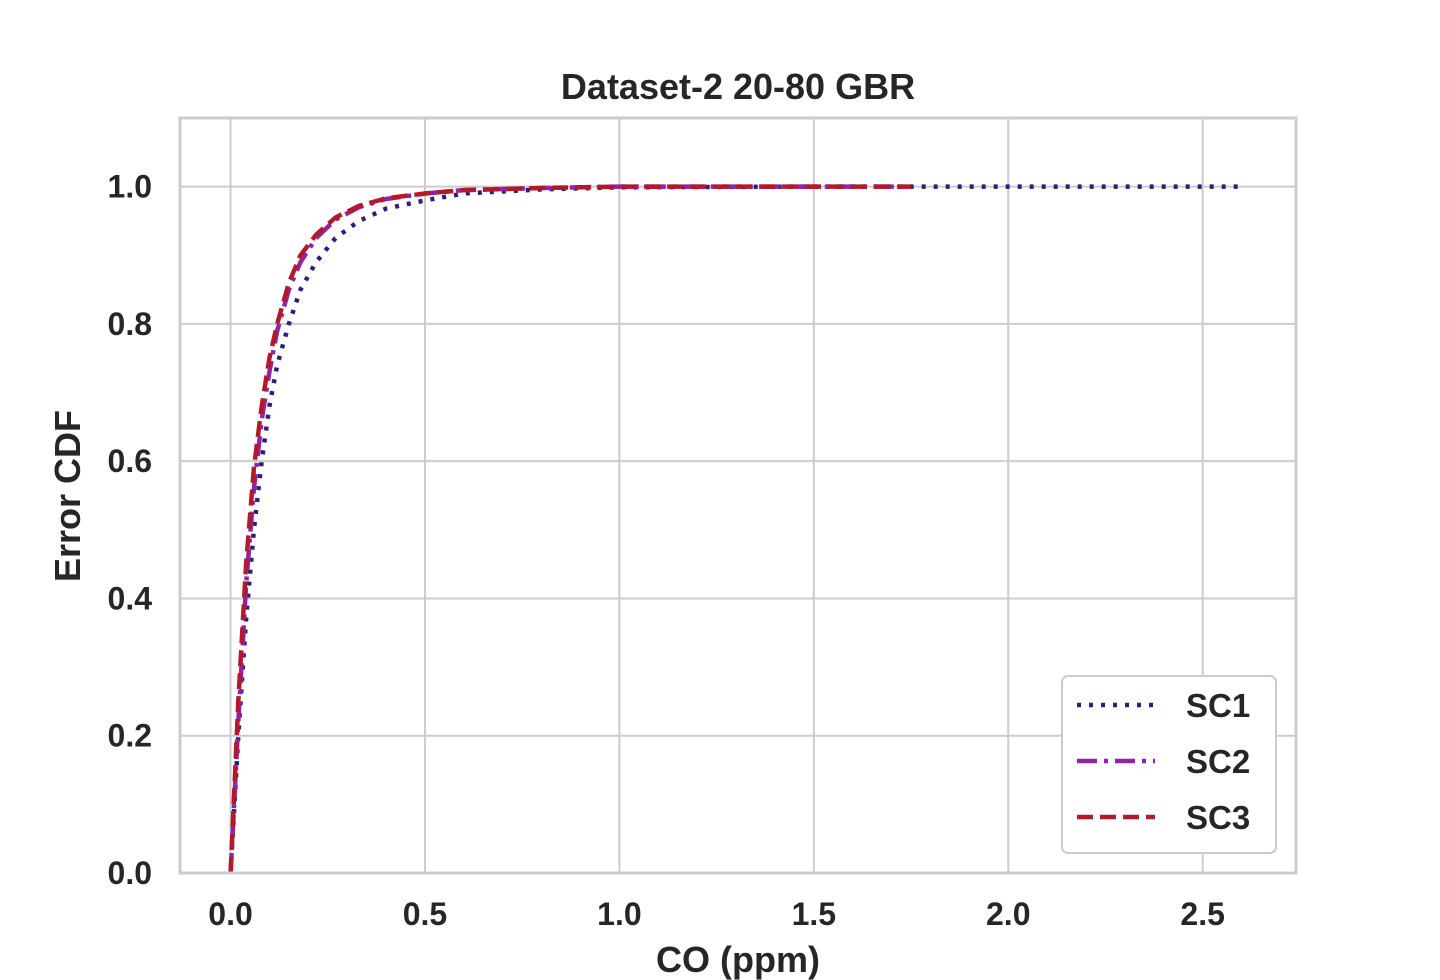 This screenshot has width=1440, height=980. I want to click on y-tick-label: 0.4, so click(130, 598).